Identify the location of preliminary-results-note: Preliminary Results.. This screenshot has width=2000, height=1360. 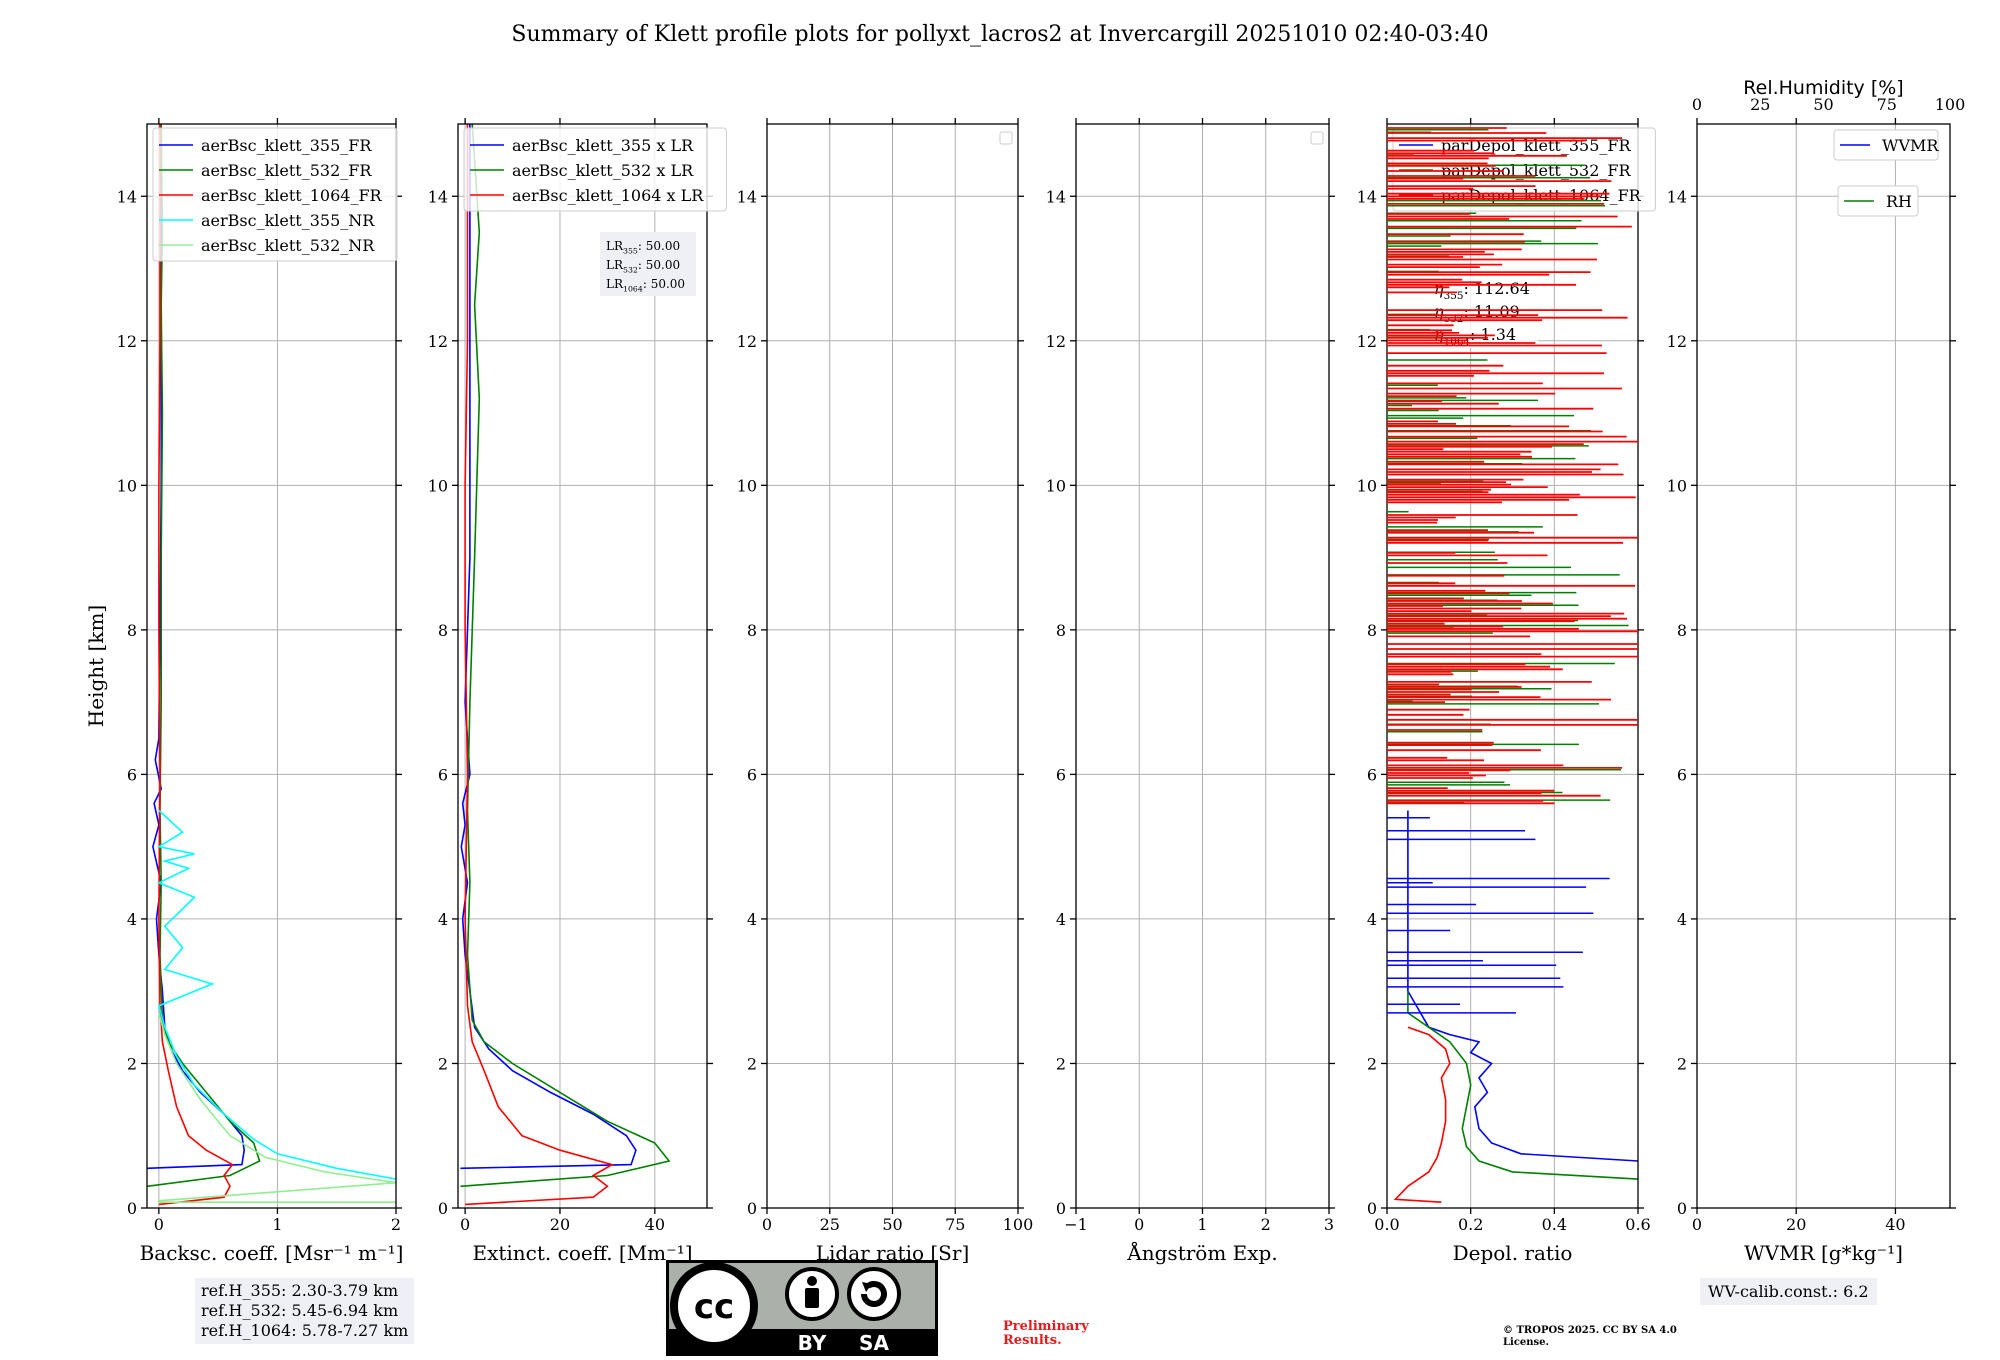
(1046, 1333).